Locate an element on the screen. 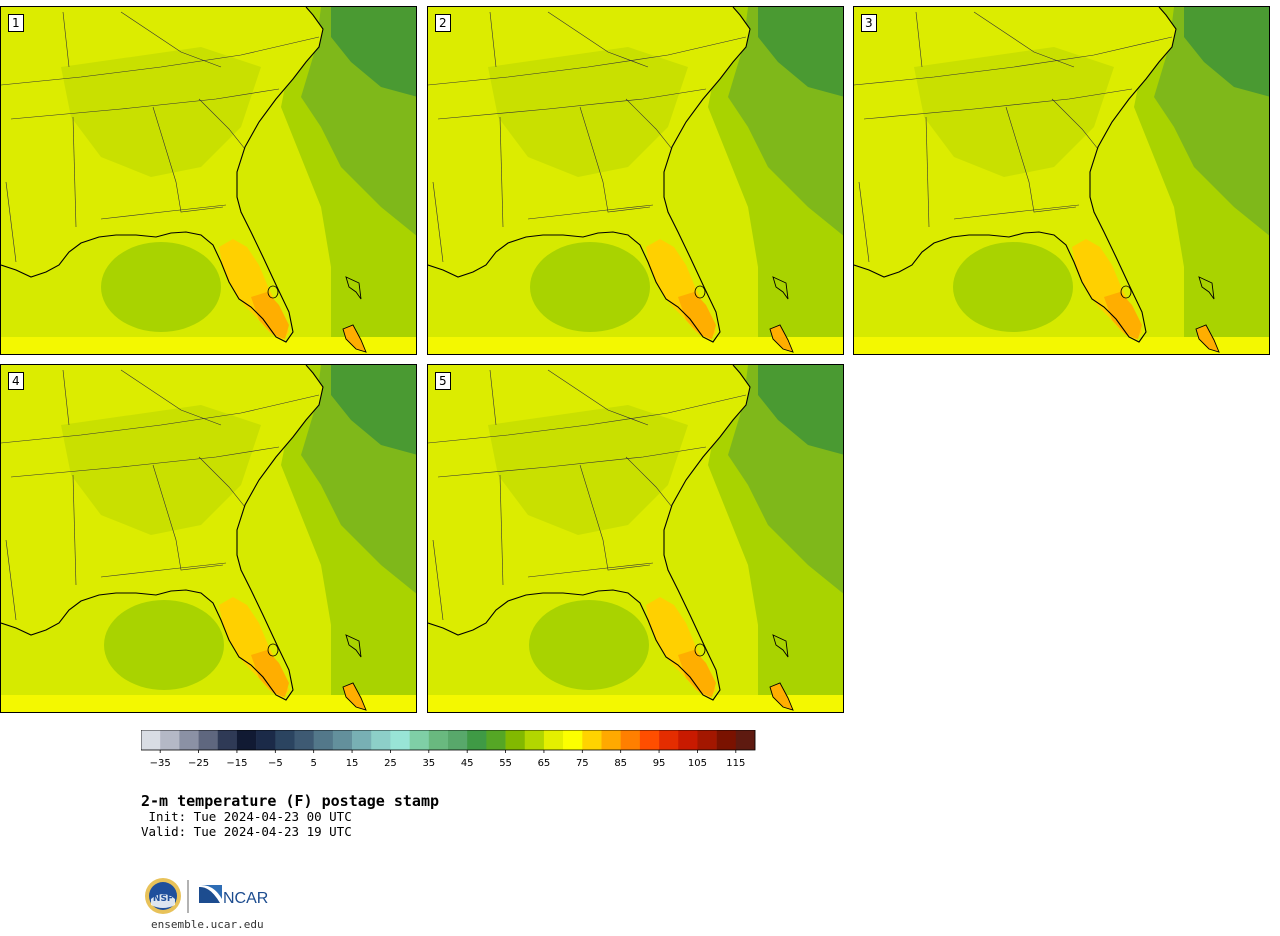 The image size is (1280, 936). colorbar-tick-label: −5 is located at coordinates (275, 763).